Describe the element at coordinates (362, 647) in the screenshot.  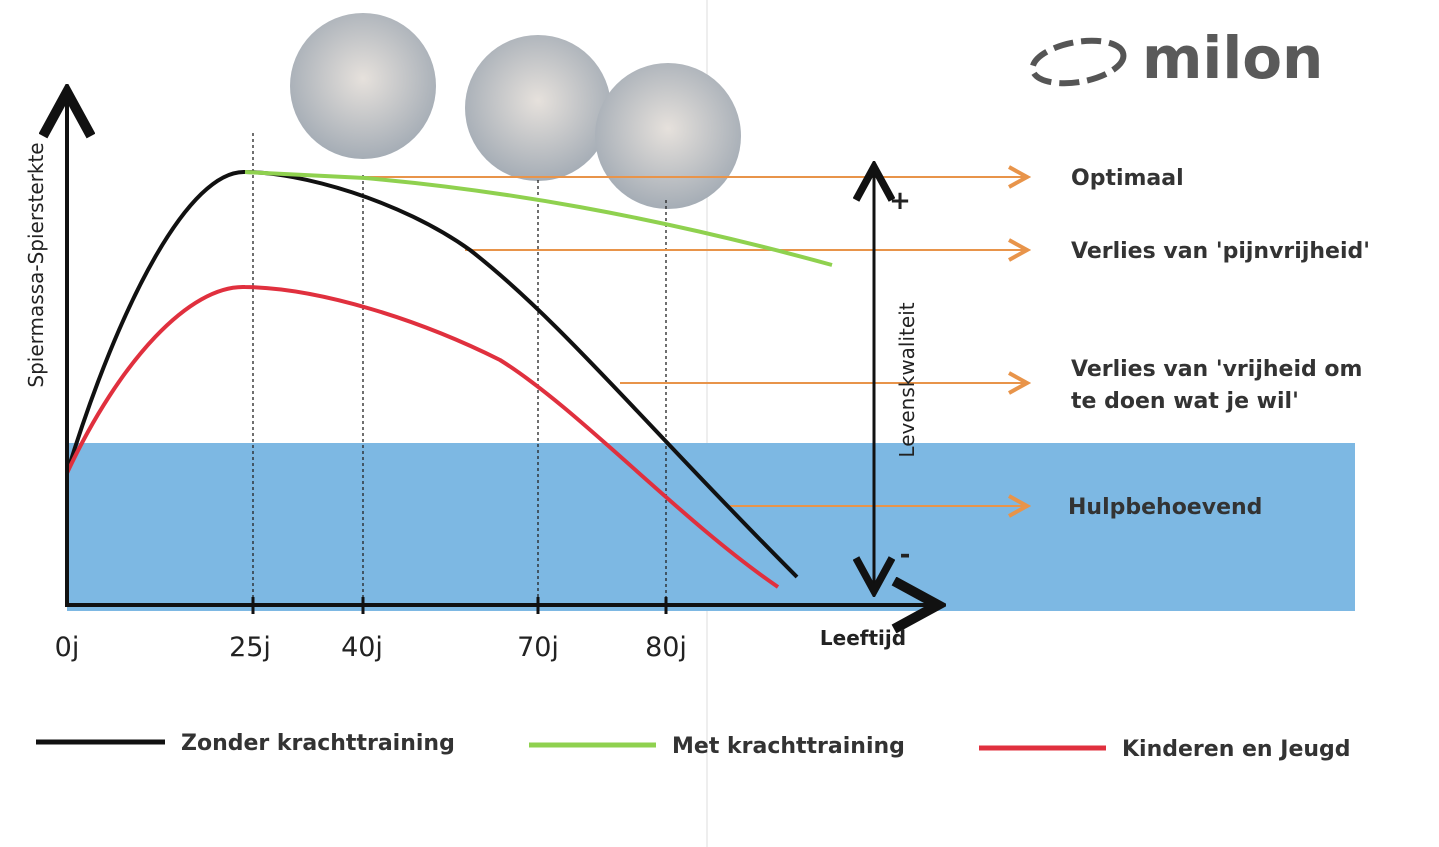
I see `x-tick-label: 40j` at that location.